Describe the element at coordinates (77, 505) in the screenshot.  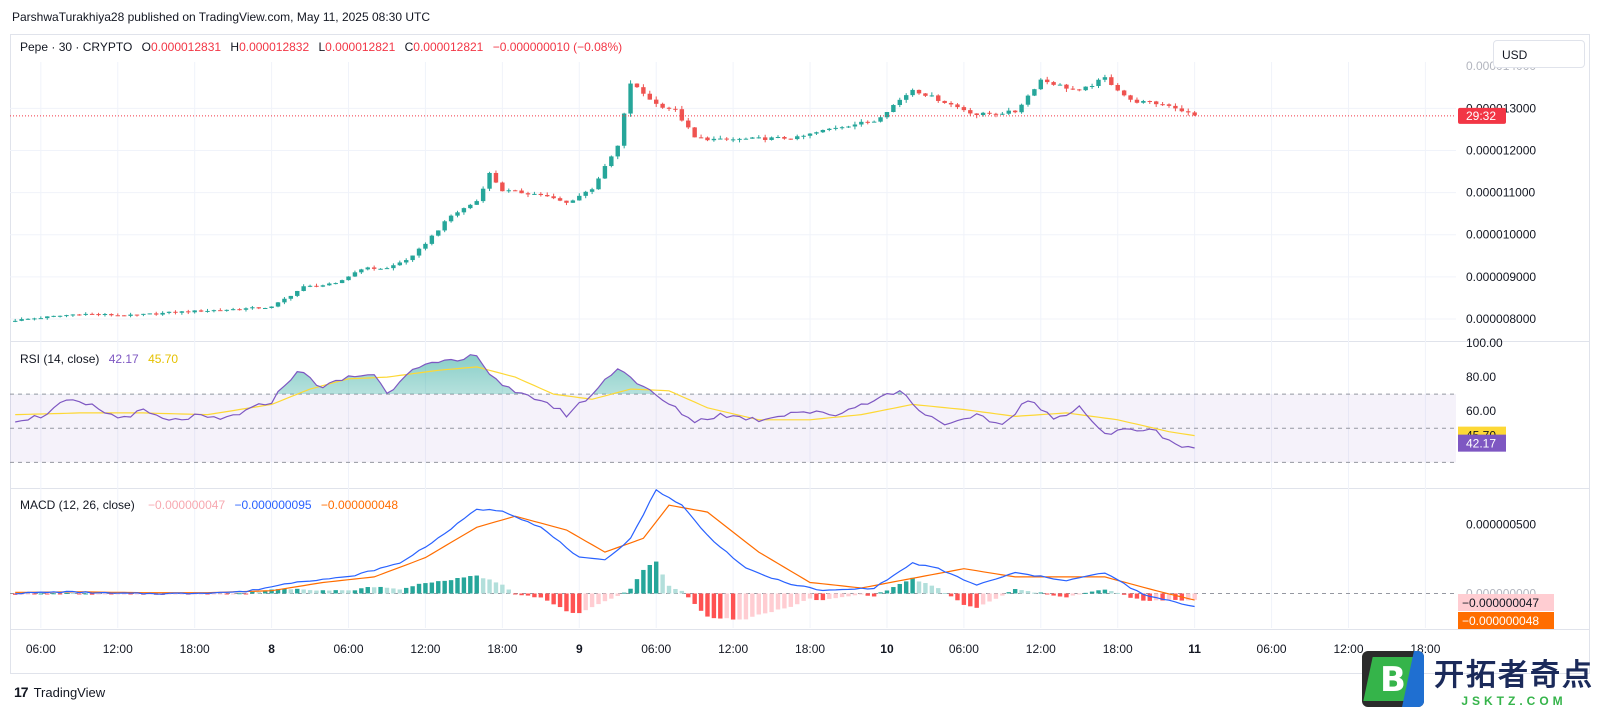
I see `macd-label: MACD (12, 26, close)` at that location.